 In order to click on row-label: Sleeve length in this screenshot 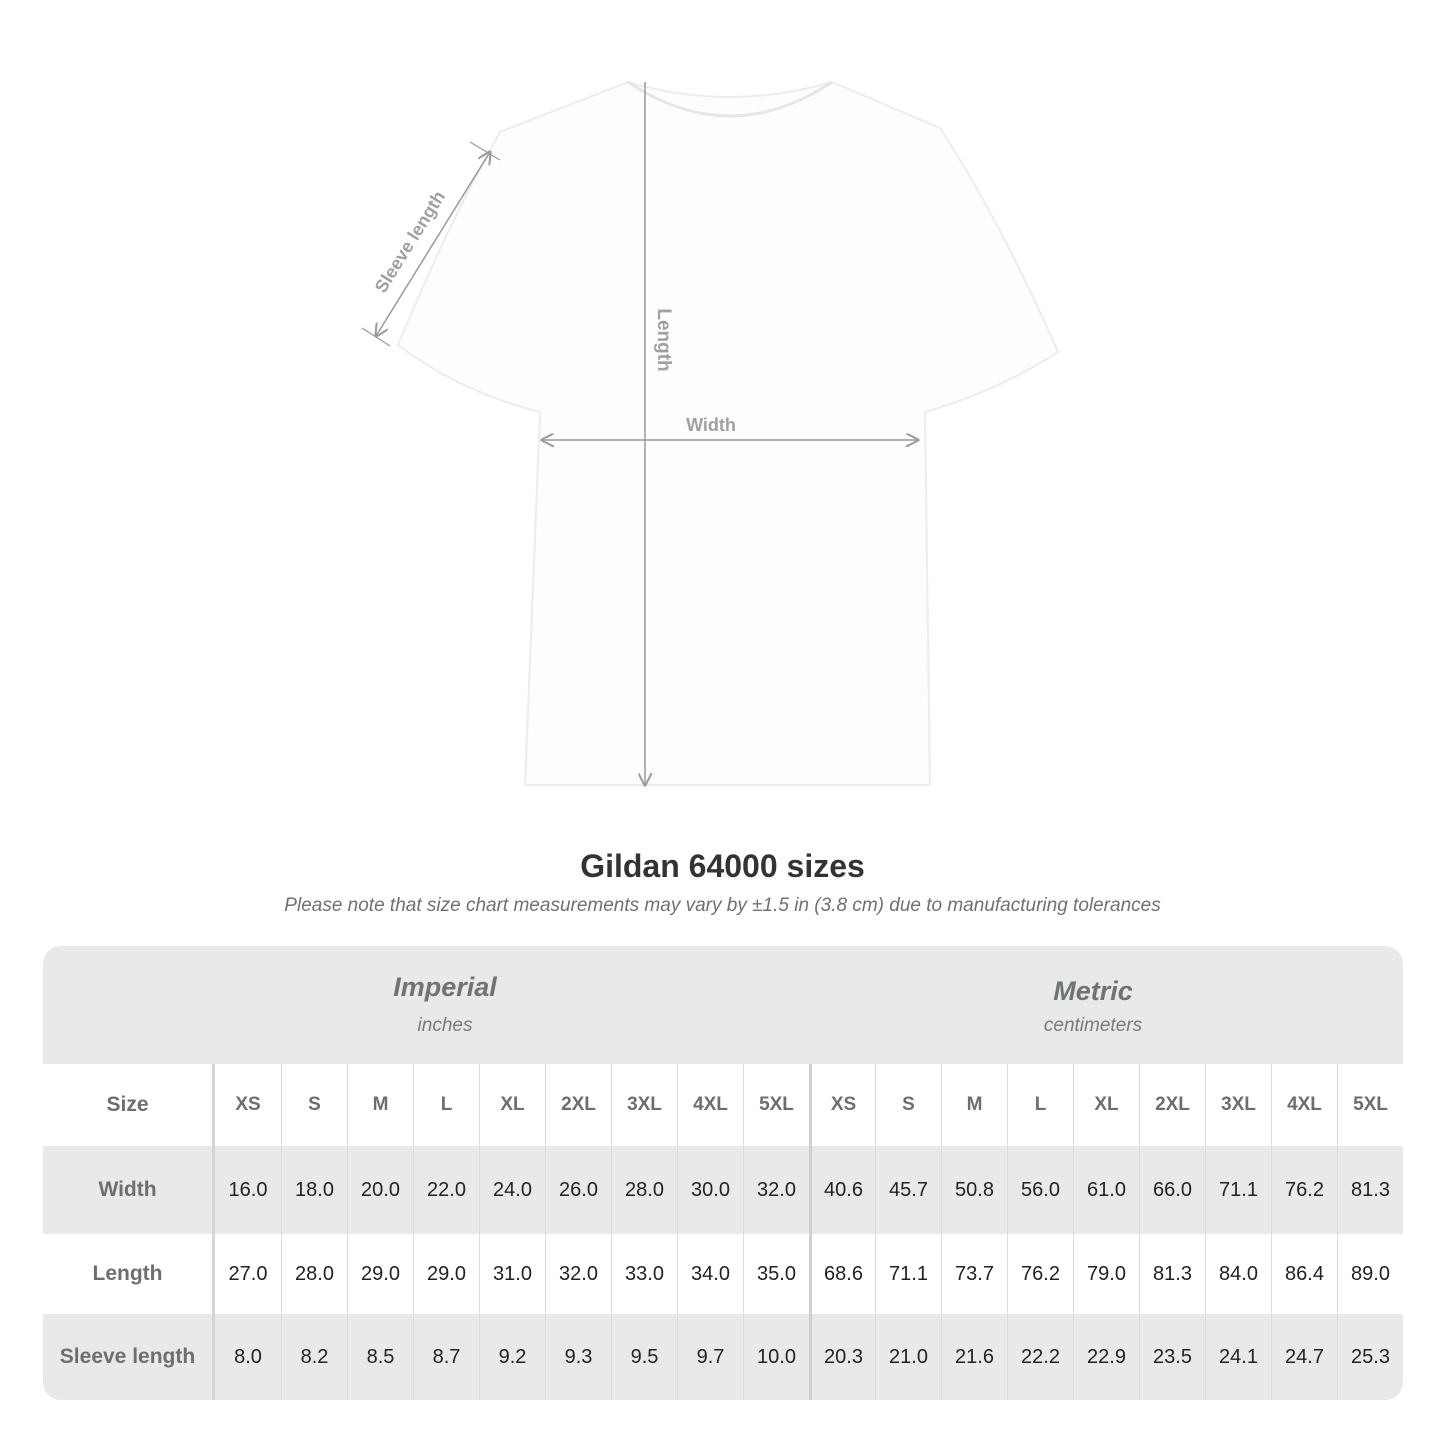, I will do `click(129, 1357)`.